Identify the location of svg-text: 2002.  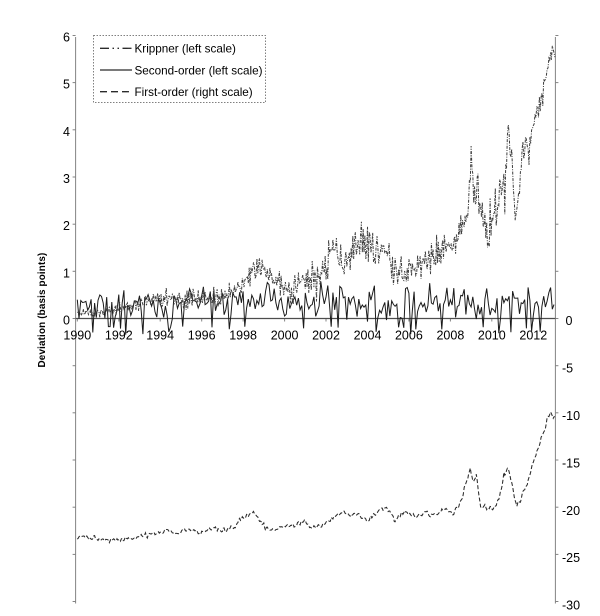
(326, 336).